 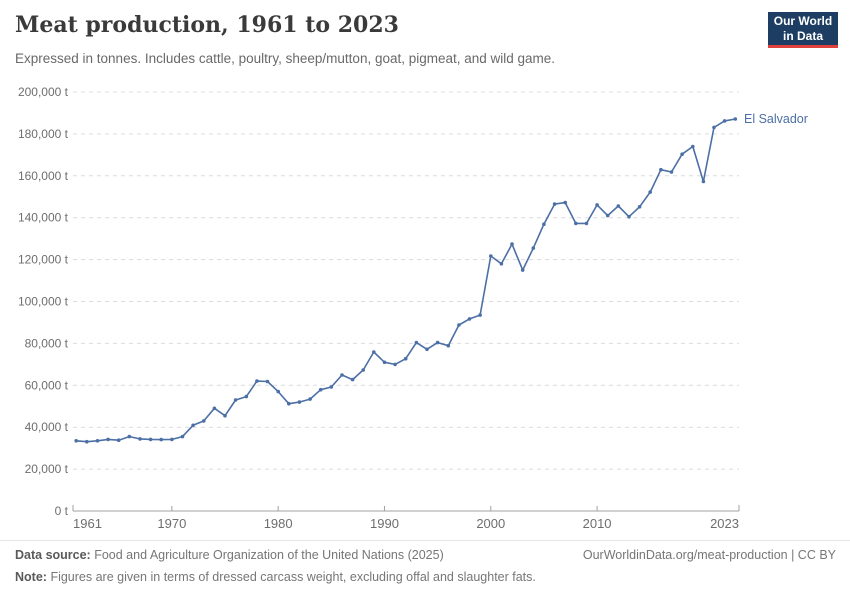 What do you see at coordinates (47, 343) in the screenshot?
I see `y-tick-label: 80,000 t` at bounding box center [47, 343].